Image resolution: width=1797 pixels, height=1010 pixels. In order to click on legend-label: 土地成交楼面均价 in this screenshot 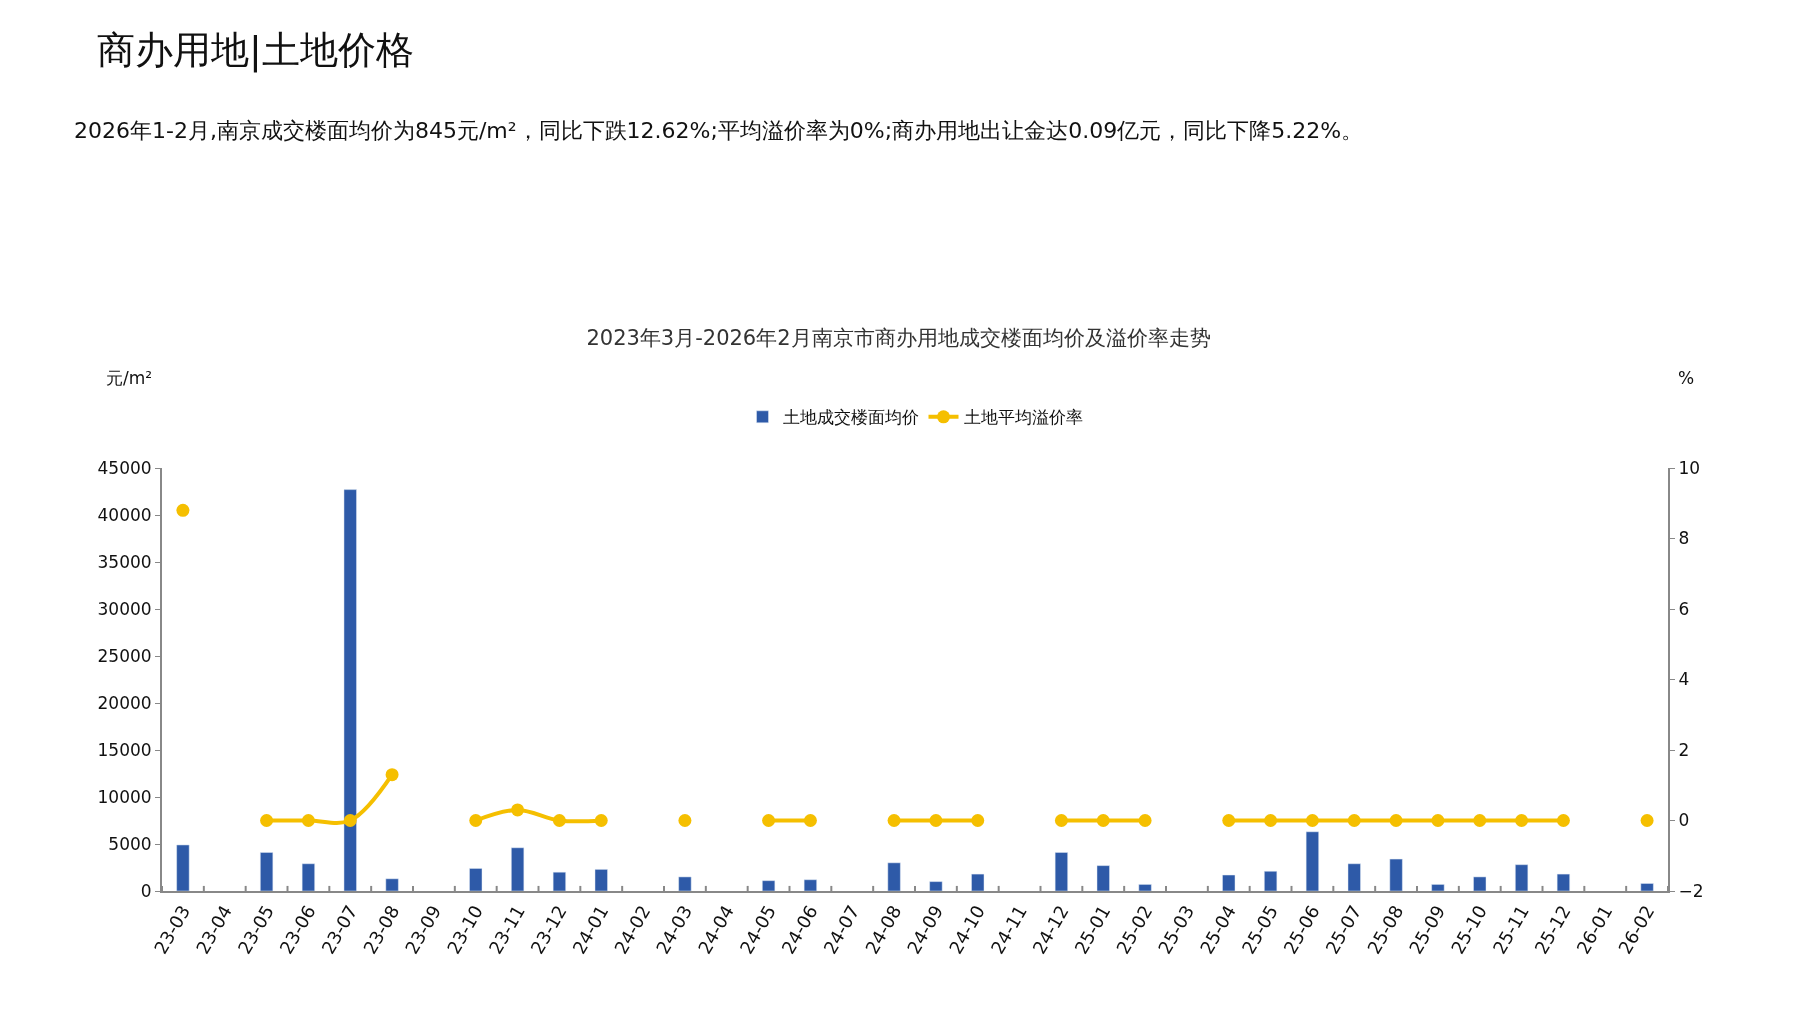, I will do `click(850, 417)`.